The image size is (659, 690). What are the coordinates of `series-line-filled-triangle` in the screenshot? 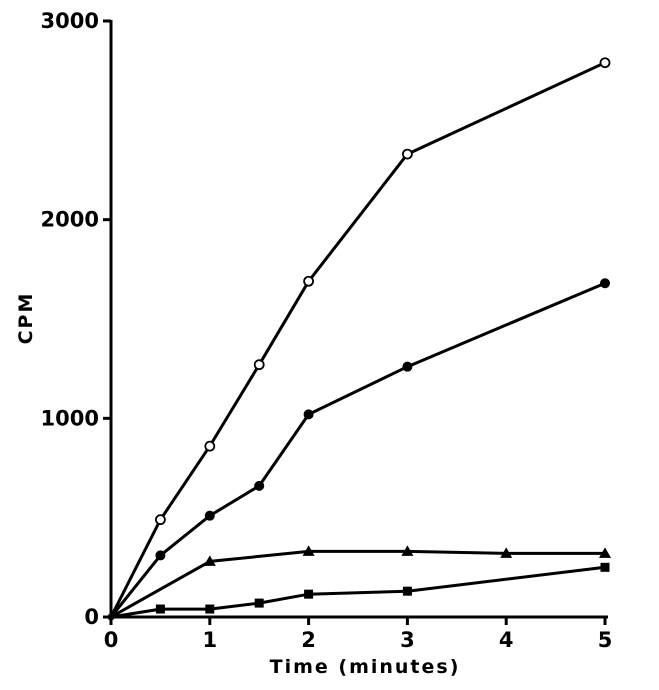 It's located at (357, 584).